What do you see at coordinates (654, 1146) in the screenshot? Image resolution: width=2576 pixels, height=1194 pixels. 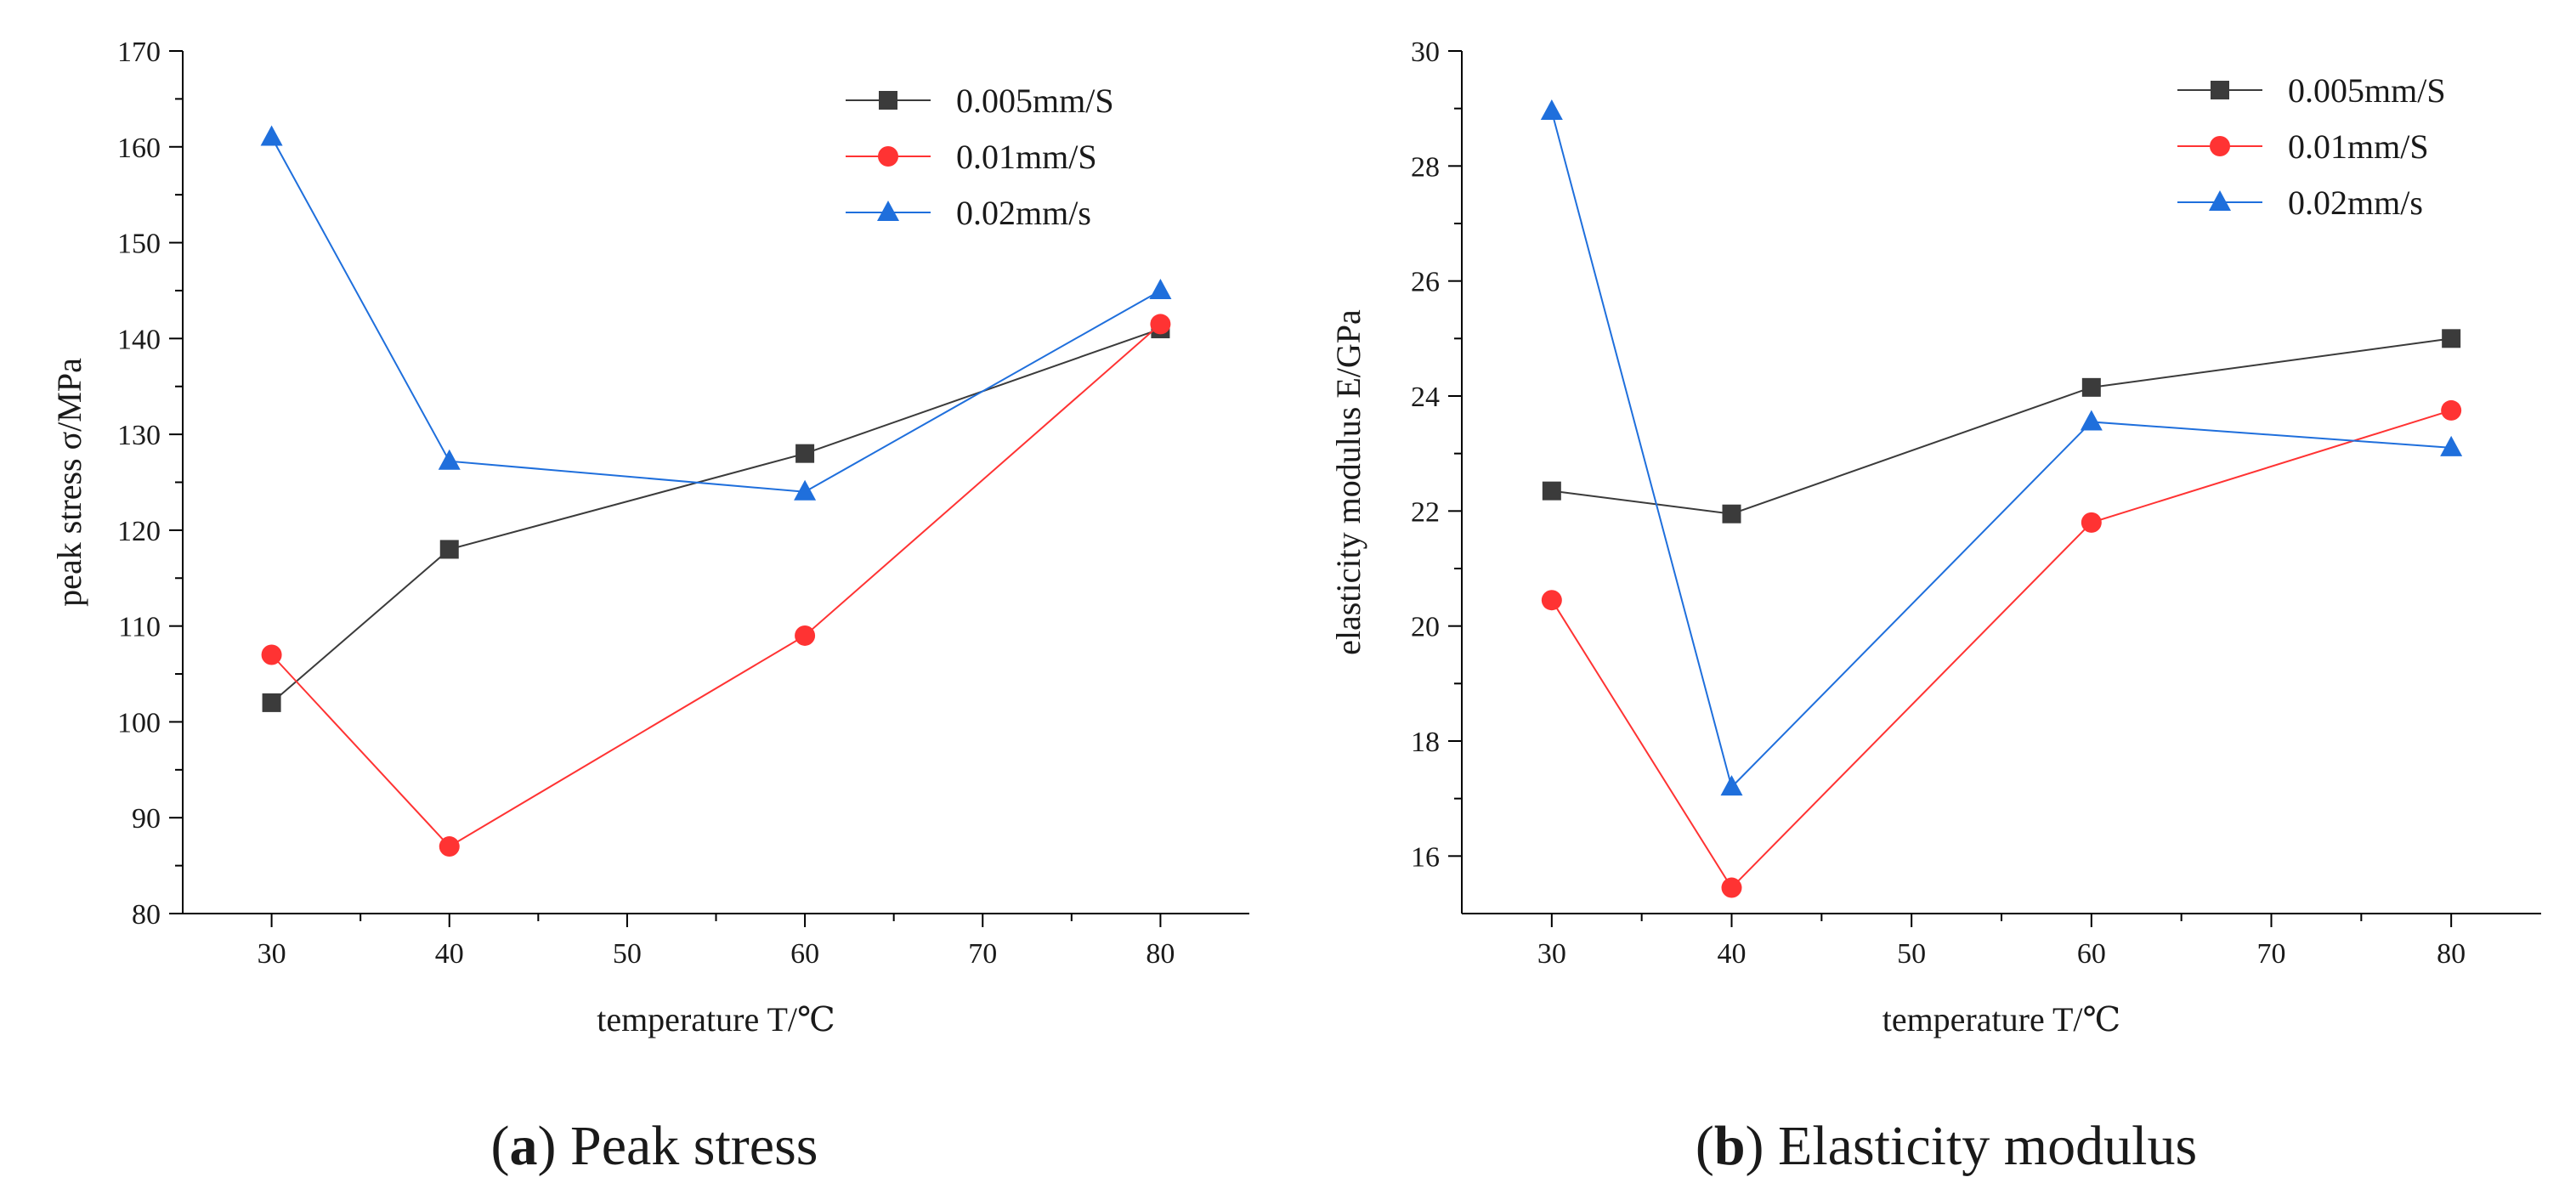 I see `panel-caption: (a) Peak stress` at bounding box center [654, 1146].